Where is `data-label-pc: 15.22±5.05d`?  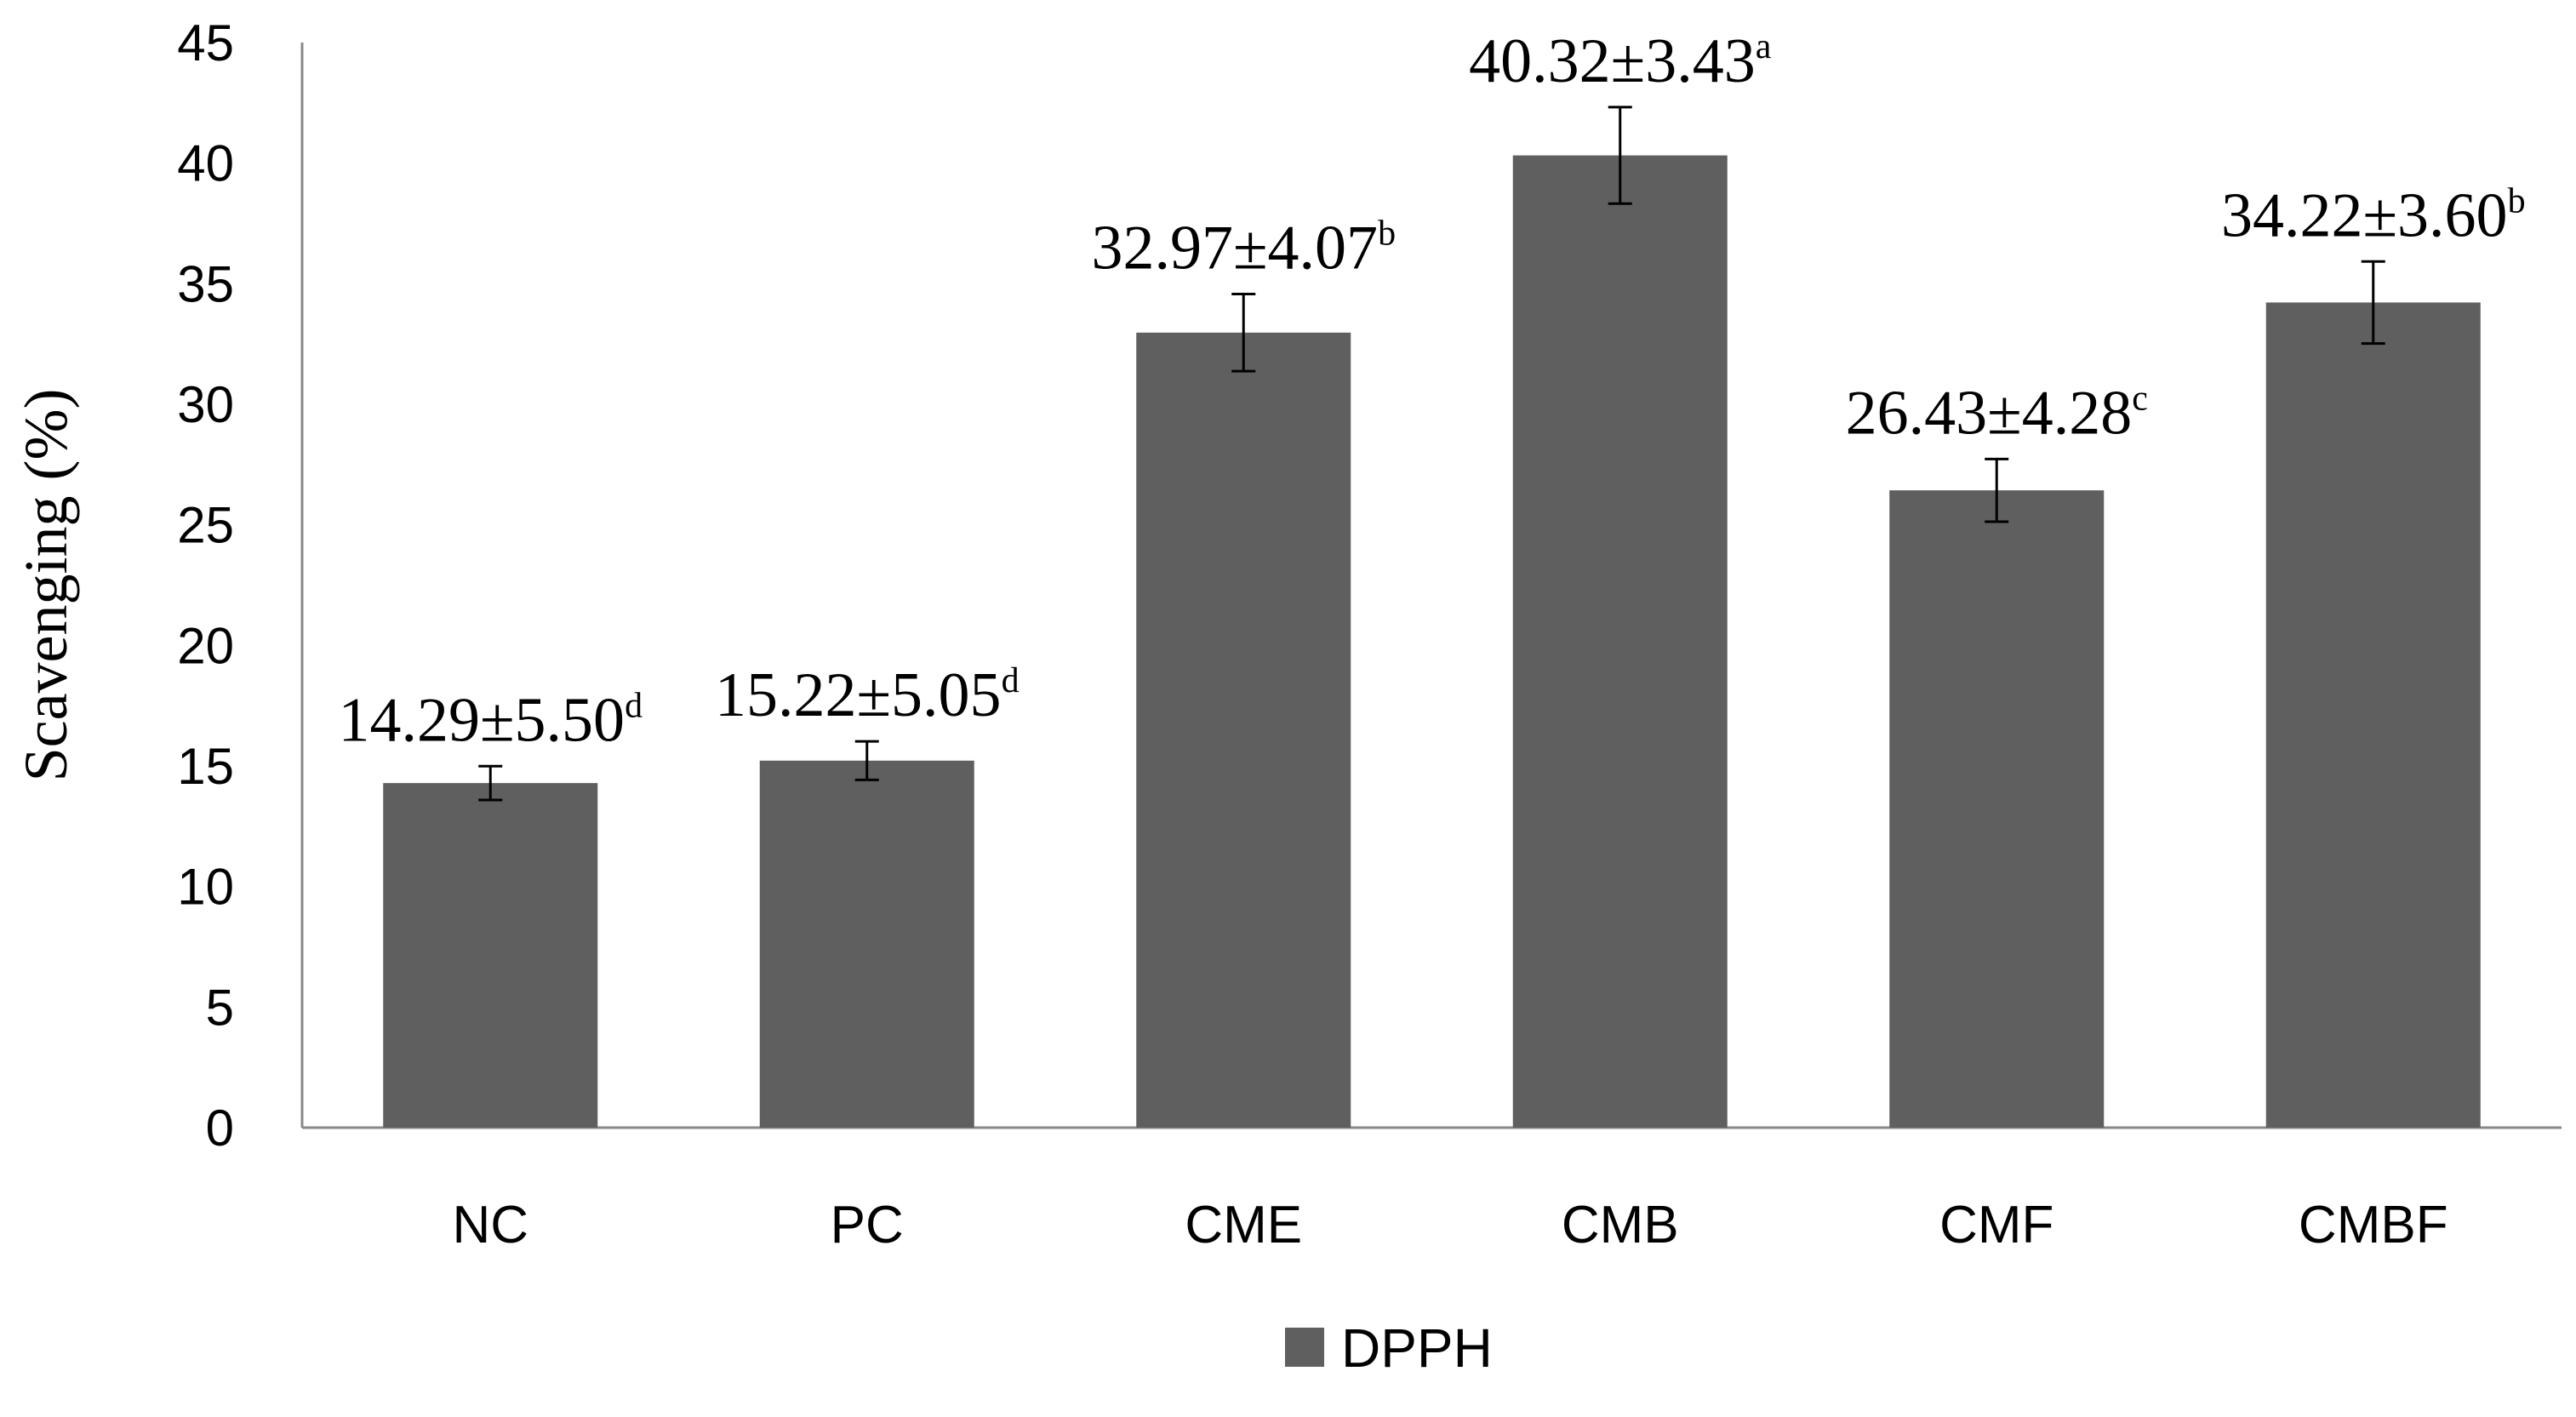
data-label-pc: 15.22±5.05d is located at coordinates (867, 695).